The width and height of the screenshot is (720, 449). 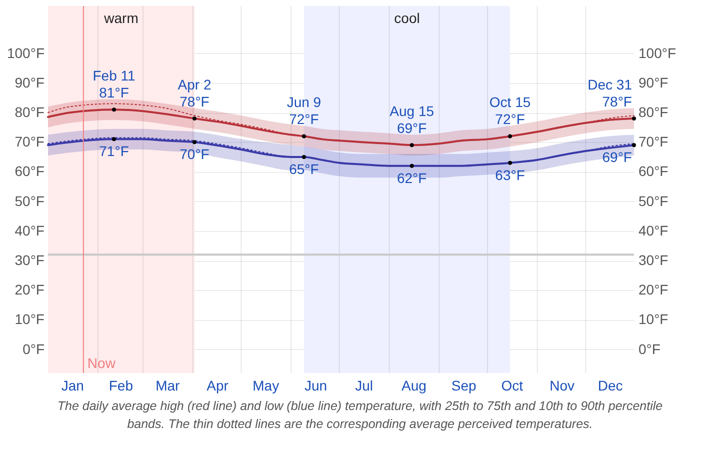 What do you see at coordinates (653, 142) in the screenshot?
I see `y2-tick-label: 70°F` at bounding box center [653, 142].